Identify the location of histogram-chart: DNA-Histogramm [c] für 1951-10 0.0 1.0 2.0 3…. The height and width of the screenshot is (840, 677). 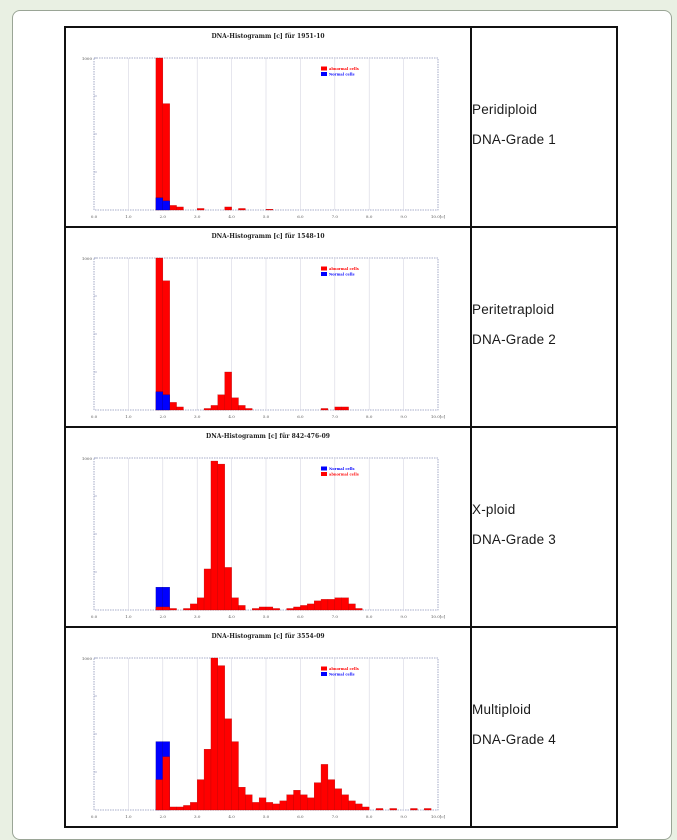
(264, 126).